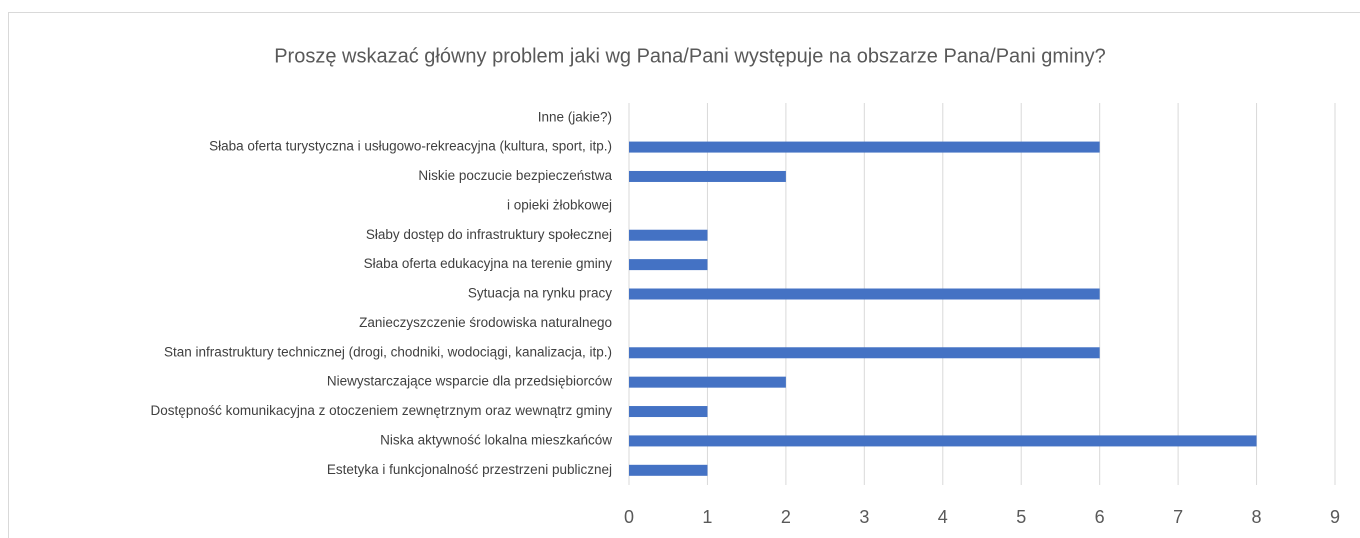 The height and width of the screenshot is (538, 1360). What do you see at coordinates (1335, 517) in the screenshot?
I see `x-tick-label: 9` at bounding box center [1335, 517].